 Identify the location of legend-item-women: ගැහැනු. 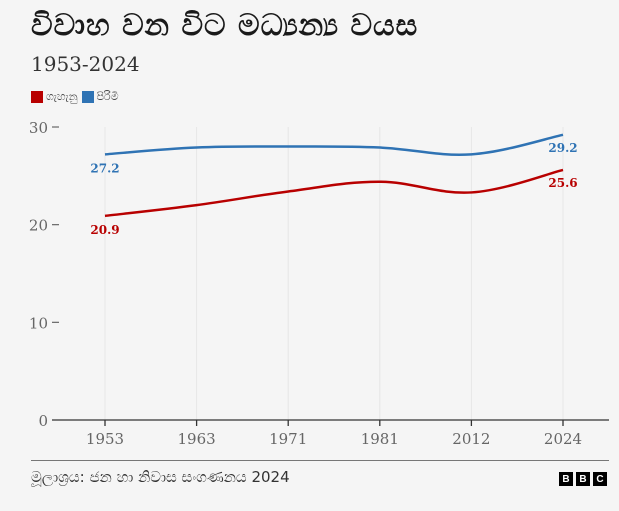
(54, 97).